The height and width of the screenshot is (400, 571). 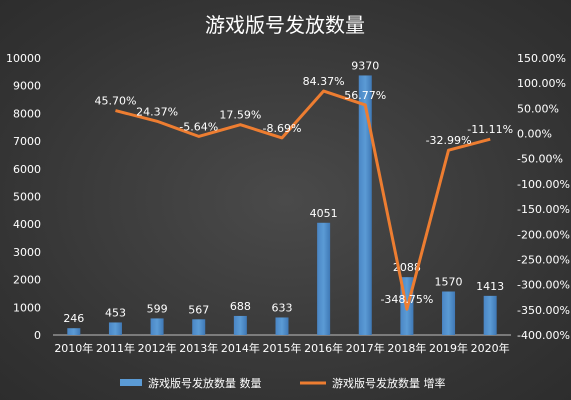 What do you see at coordinates (543, 184) in the screenshot?
I see `right-tick-label: -100.00%` at bounding box center [543, 184].